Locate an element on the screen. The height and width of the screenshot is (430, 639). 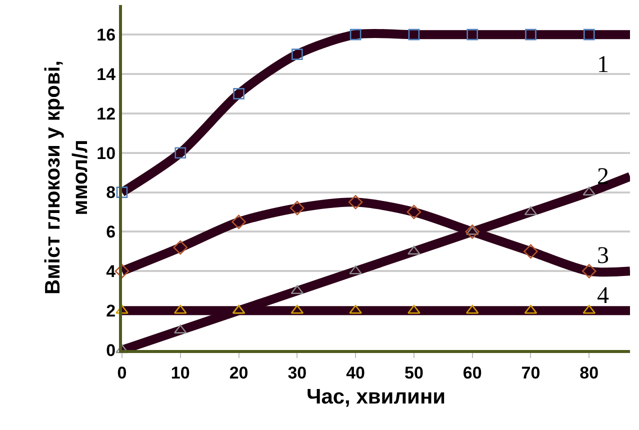
series-label: 4 is located at coordinates (603, 296).